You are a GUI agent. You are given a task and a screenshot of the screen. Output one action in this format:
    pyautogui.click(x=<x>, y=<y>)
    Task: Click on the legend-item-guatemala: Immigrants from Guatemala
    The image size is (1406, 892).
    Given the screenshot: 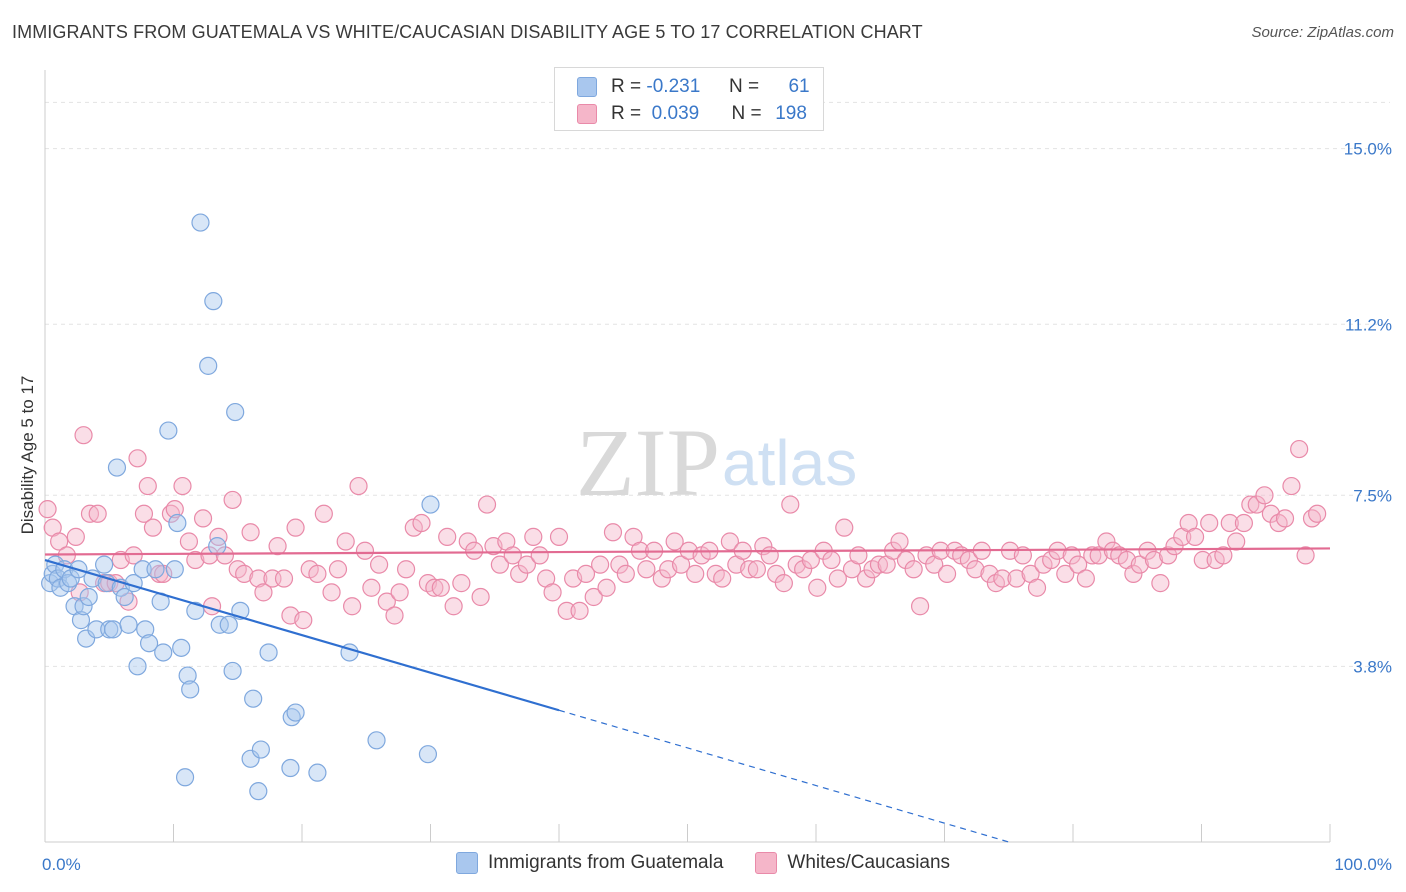 What is the action you would take?
    pyautogui.click(x=589, y=863)
    